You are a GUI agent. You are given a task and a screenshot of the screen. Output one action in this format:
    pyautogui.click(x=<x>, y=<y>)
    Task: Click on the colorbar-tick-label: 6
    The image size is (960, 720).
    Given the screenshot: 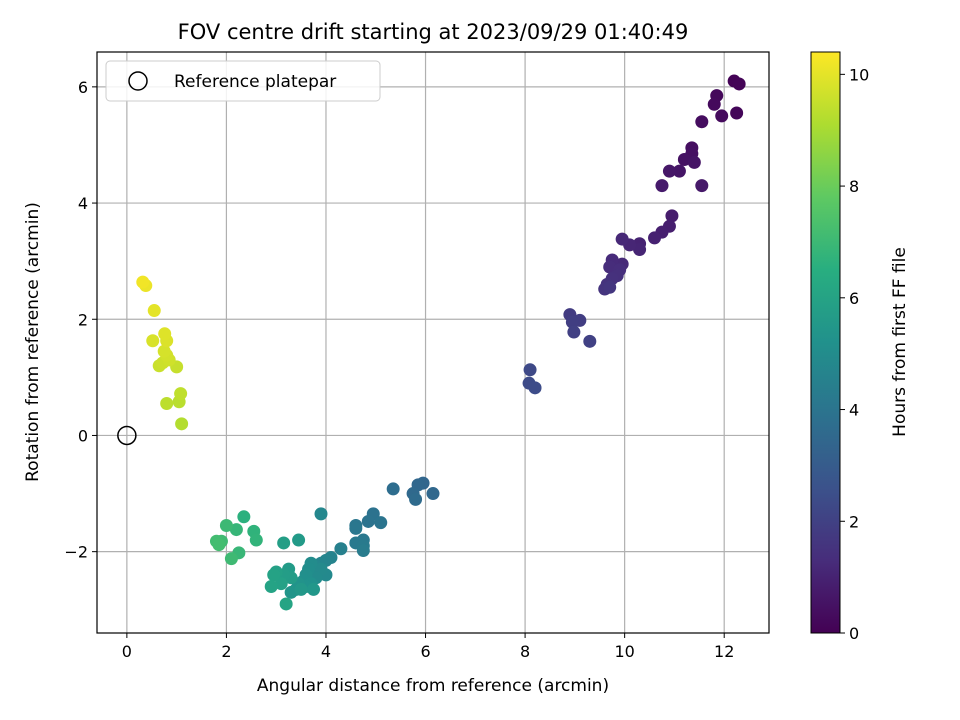 What is the action you would take?
    pyautogui.click(x=854, y=298)
    